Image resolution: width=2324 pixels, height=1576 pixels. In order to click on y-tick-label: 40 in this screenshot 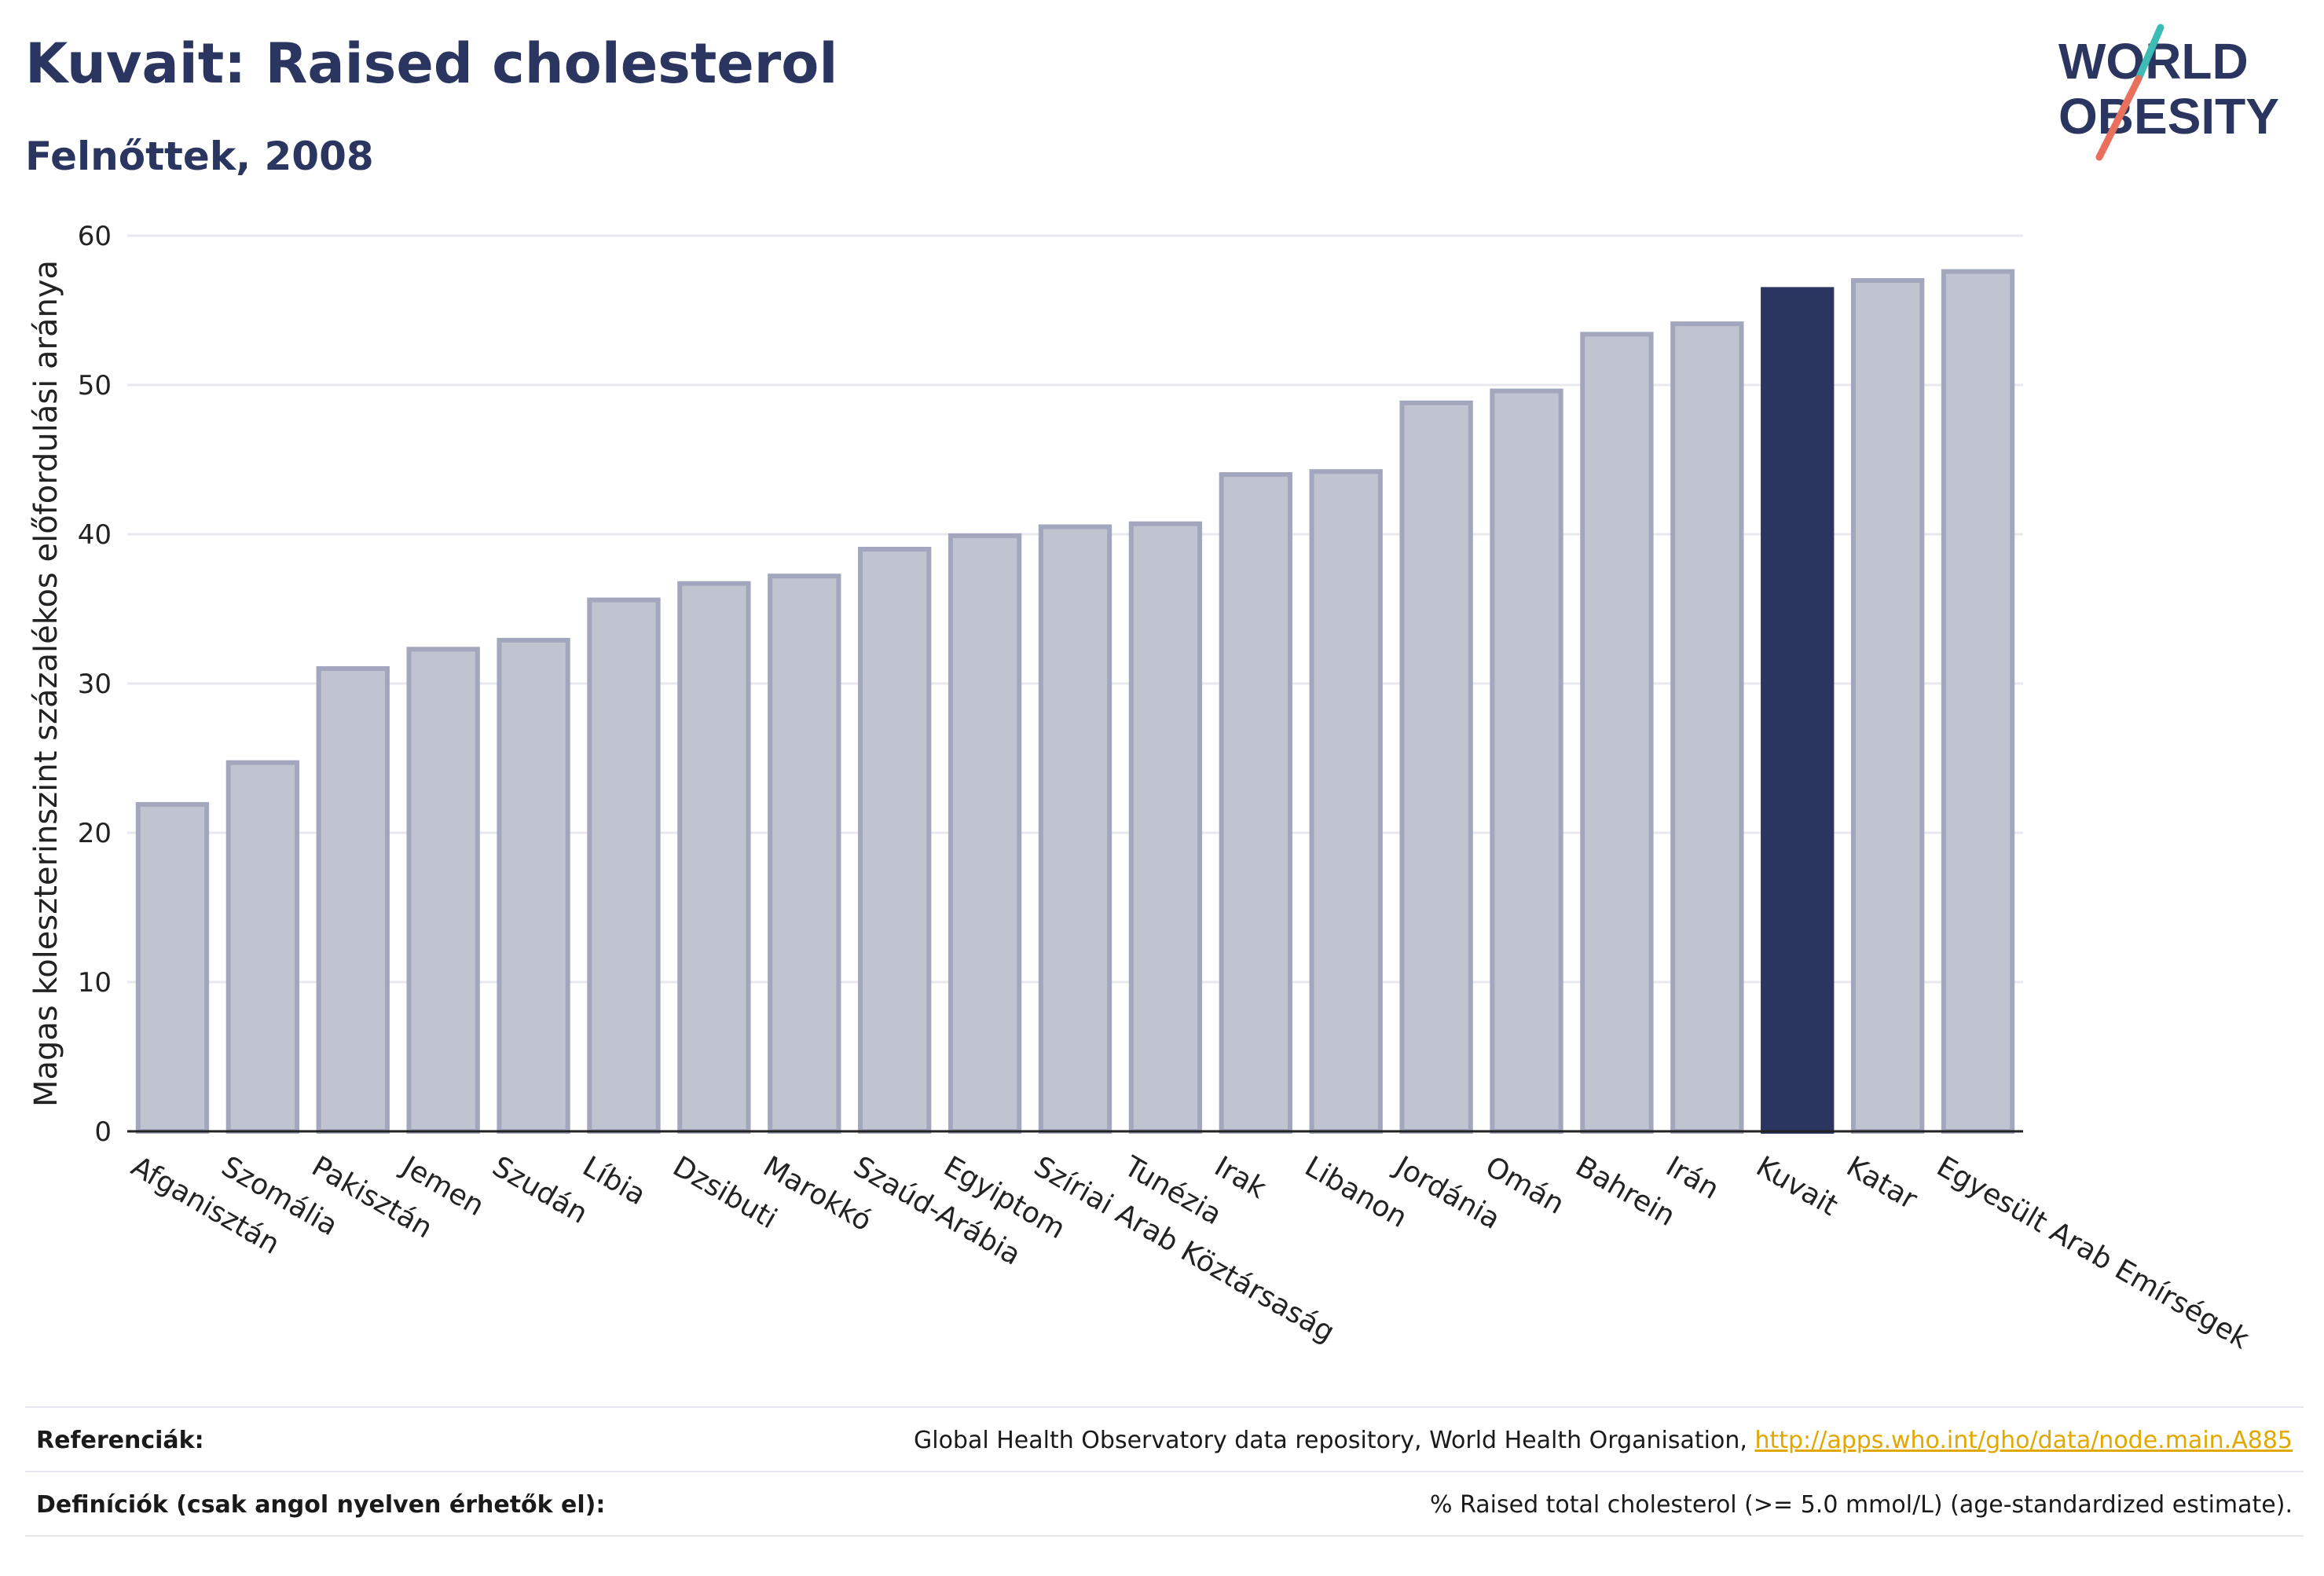, I will do `click(95, 535)`.